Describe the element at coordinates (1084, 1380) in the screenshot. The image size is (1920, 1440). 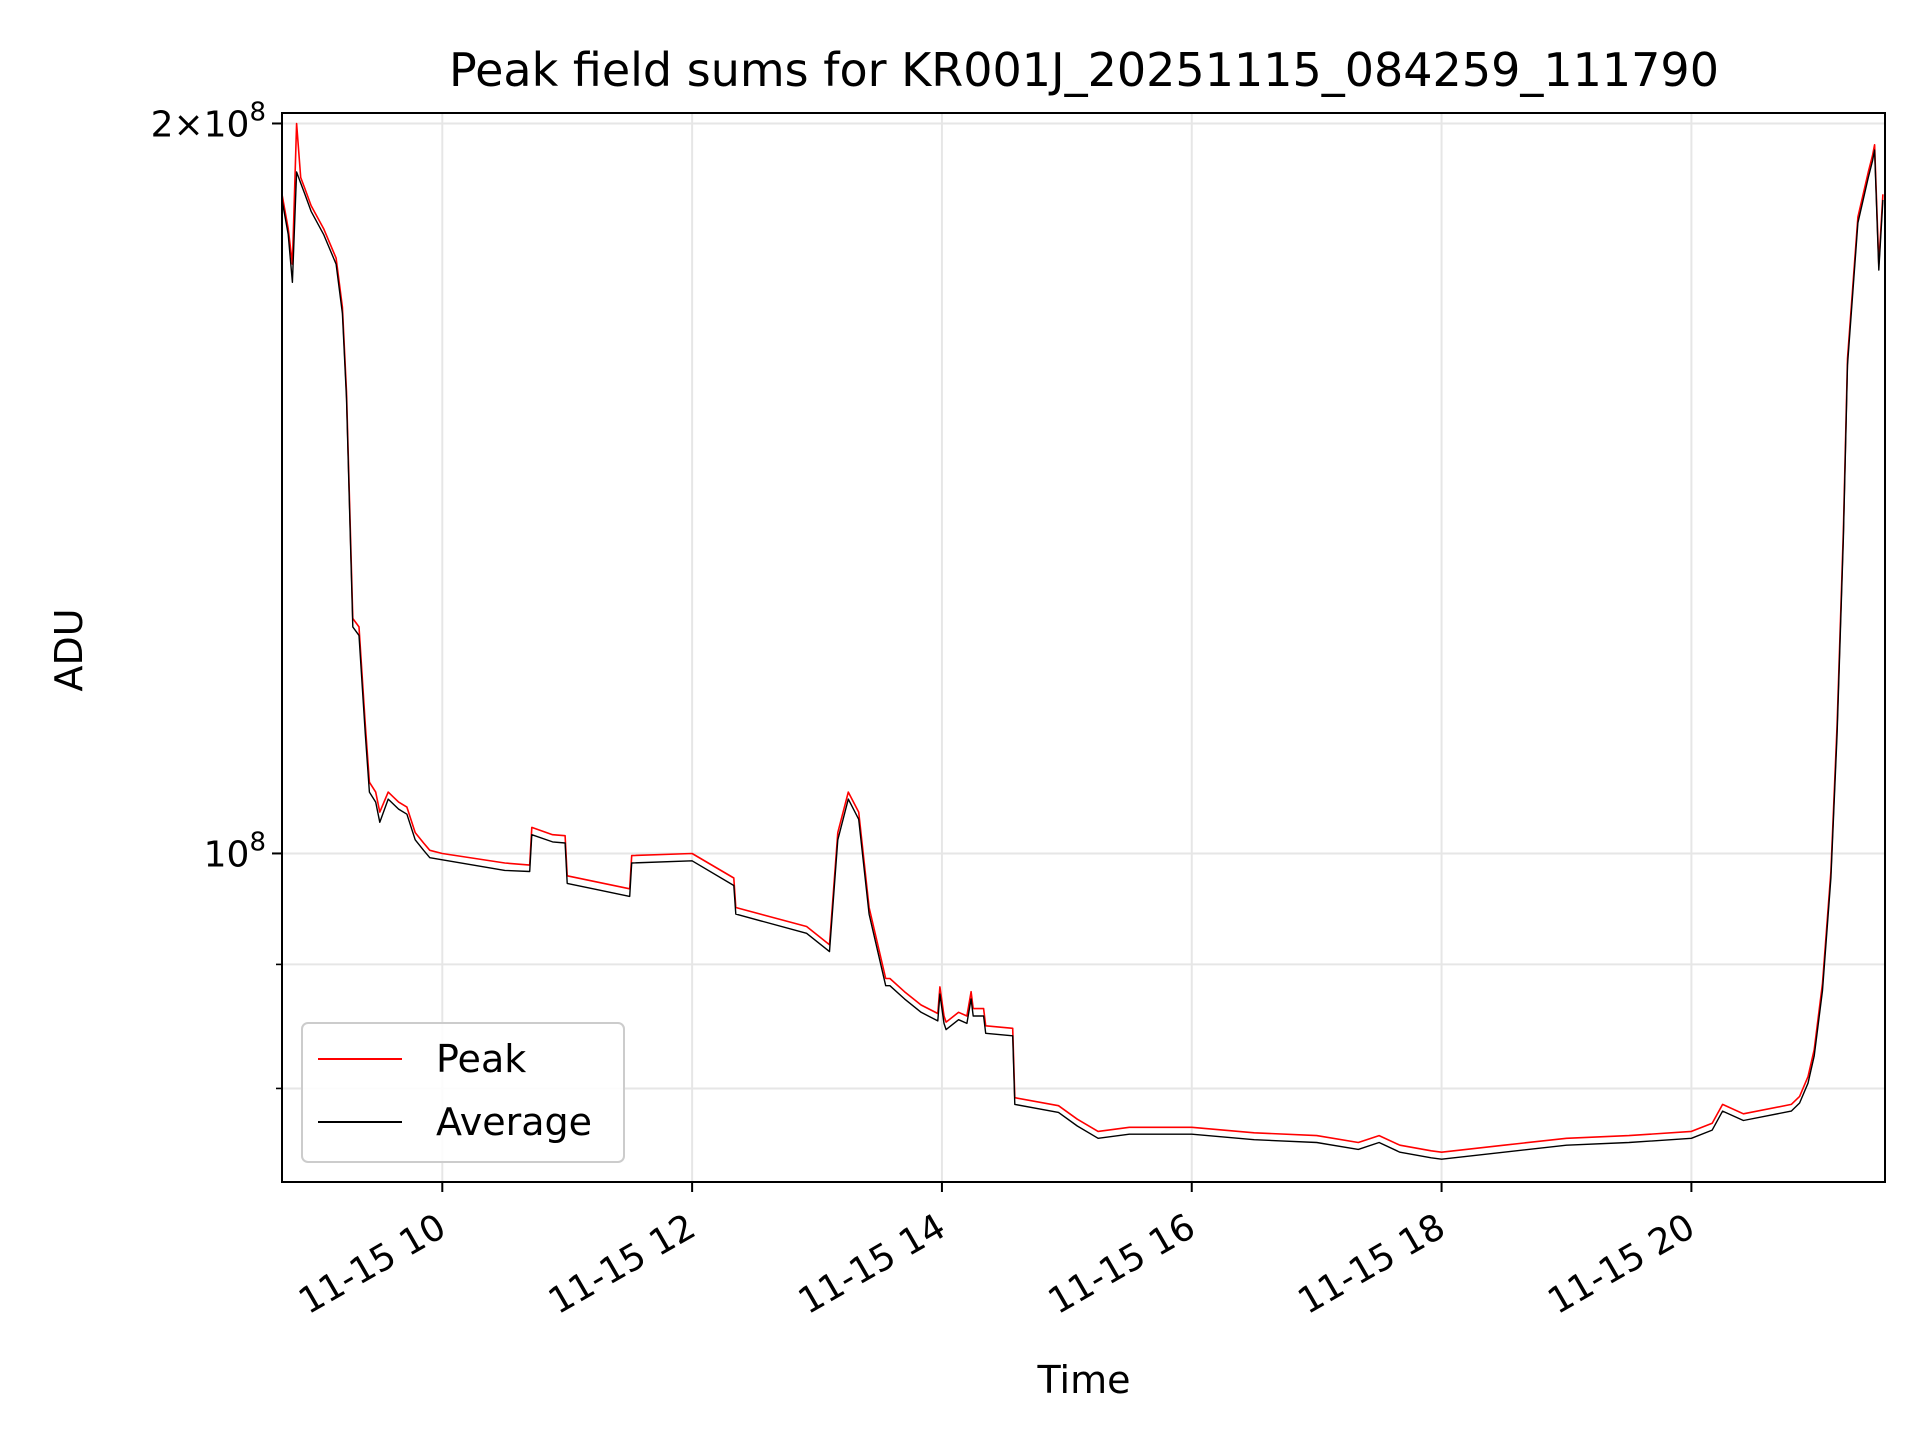
I see `x-axis-label: Time` at that location.